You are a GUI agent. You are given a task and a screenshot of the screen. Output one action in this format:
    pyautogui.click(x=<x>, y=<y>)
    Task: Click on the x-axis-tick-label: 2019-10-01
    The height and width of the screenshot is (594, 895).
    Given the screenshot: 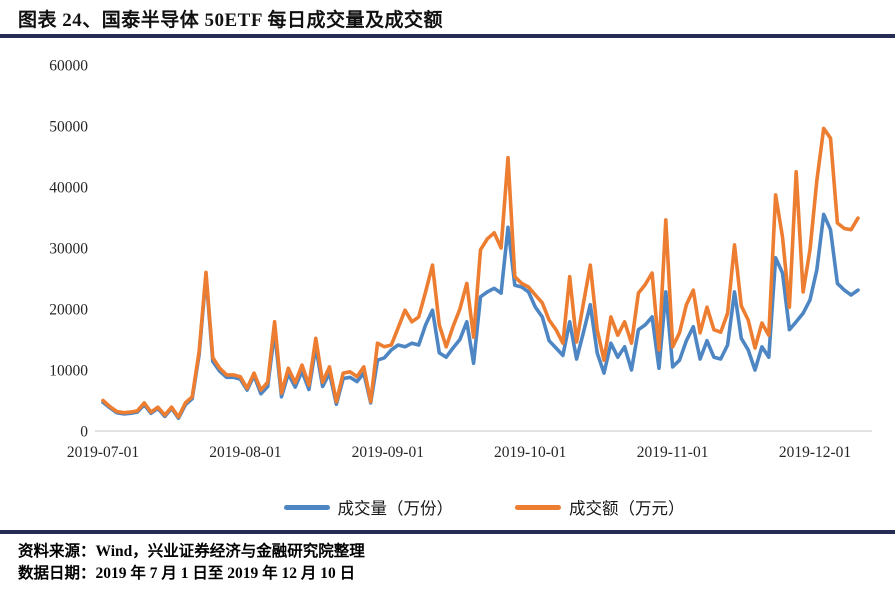 What is the action you would take?
    pyautogui.click(x=530, y=452)
    